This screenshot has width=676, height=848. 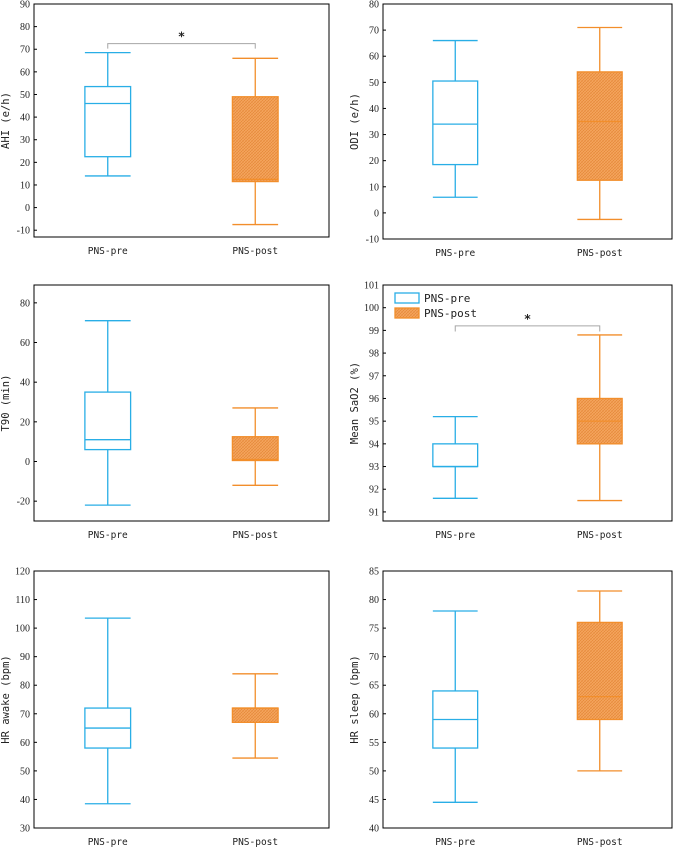 What do you see at coordinates (181, 37) in the screenshot?
I see `significance-marker: *` at bounding box center [181, 37].